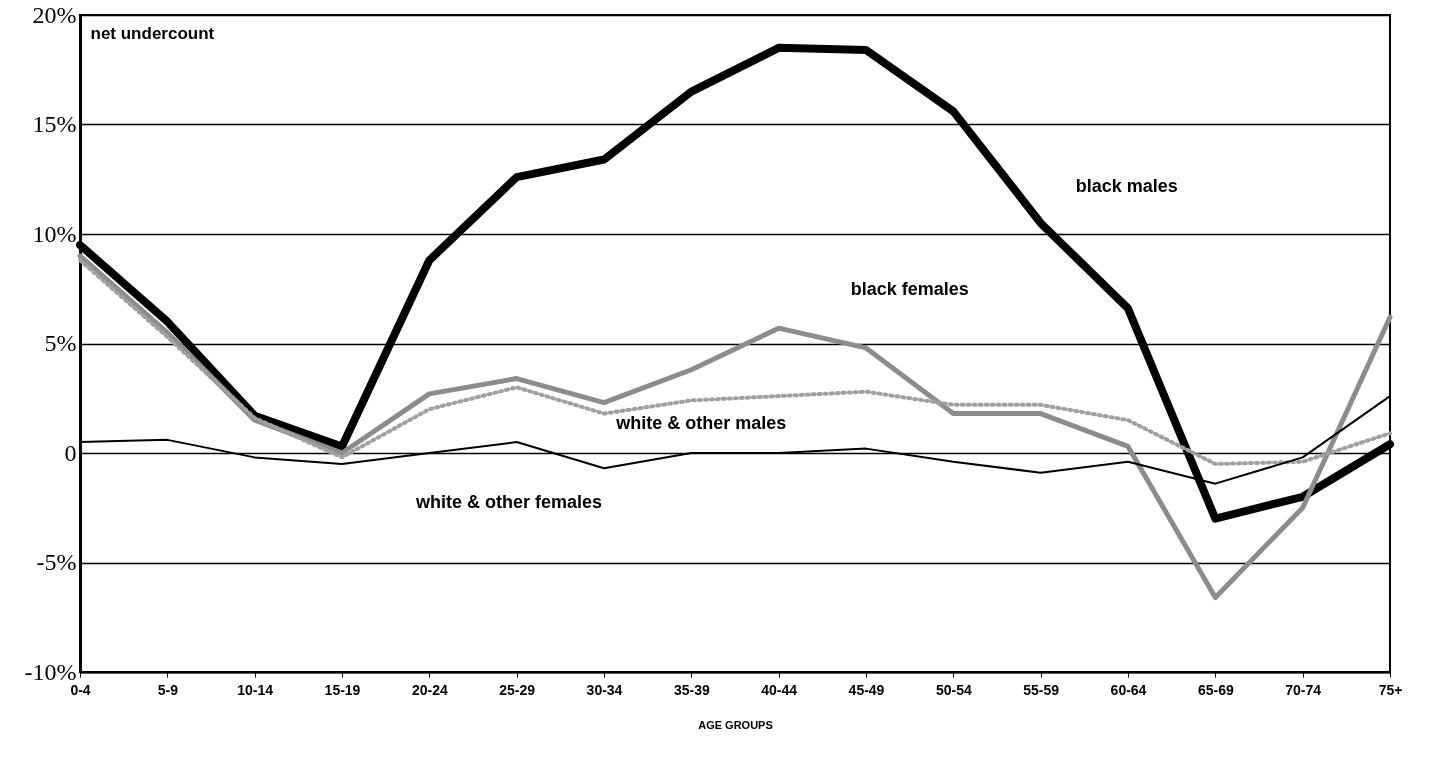  What do you see at coordinates (342, 689) in the screenshot?
I see `x-tick-label: 15-19` at bounding box center [342, 689].